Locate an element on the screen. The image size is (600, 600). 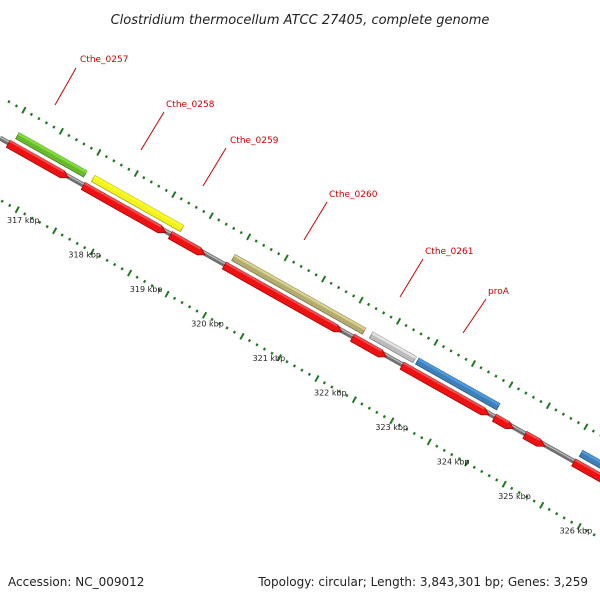
gene-bar-cthe-0257-highlight is located at coordinates (52, 153).